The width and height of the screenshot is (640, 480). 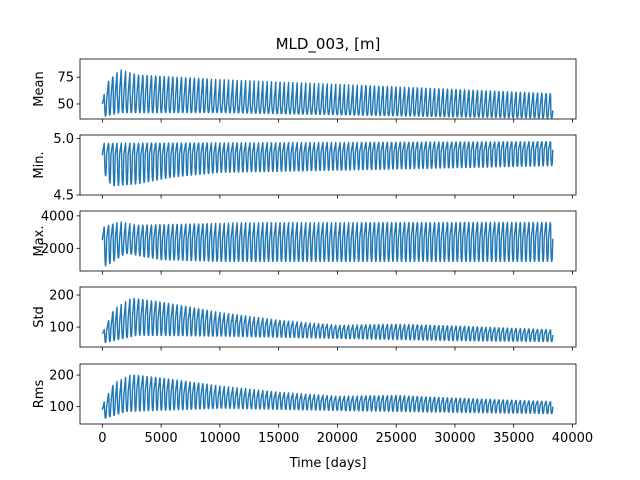 I want to click on x-tick-label: 0, so click(x=102, y=438).